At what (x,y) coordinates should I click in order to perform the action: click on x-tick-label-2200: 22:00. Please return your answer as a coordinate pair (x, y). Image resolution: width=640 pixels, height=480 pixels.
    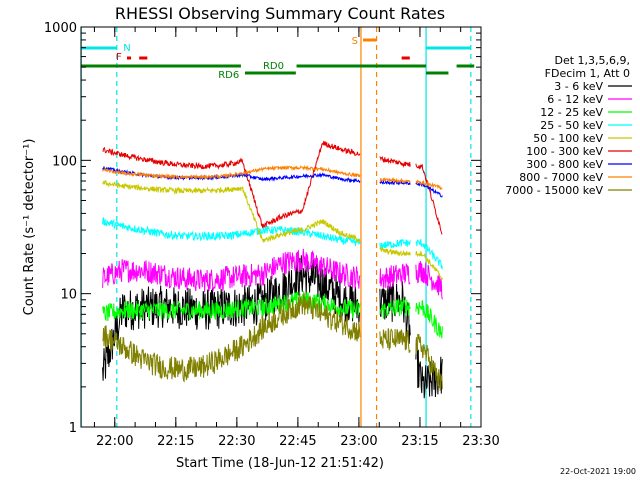
    Looking at the image, I should click on (114, 441).